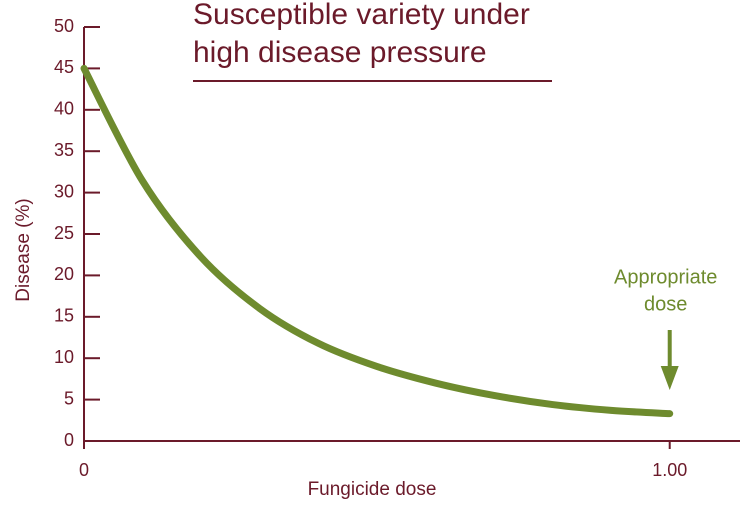  I want to click on y-tick-label: 40, so click(64, 109).